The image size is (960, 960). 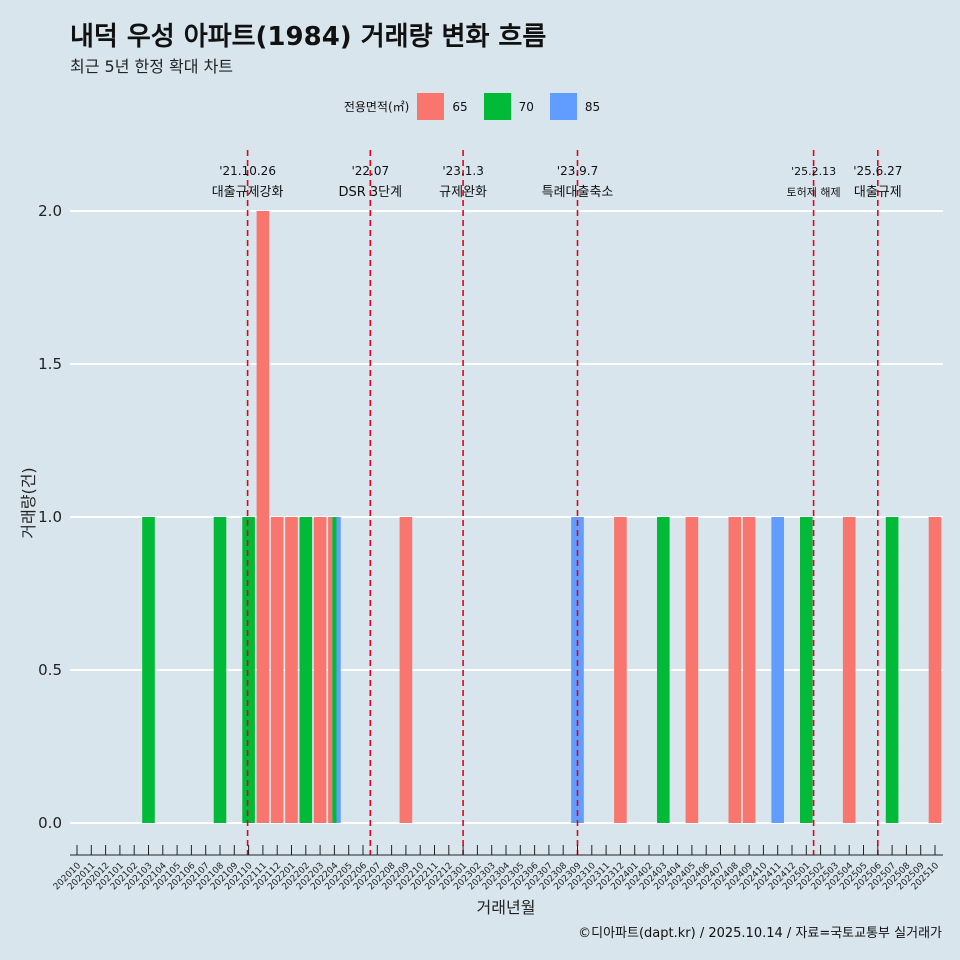 I want to click on y-axis-title: 거래량(건), so click(x=28, y=502).